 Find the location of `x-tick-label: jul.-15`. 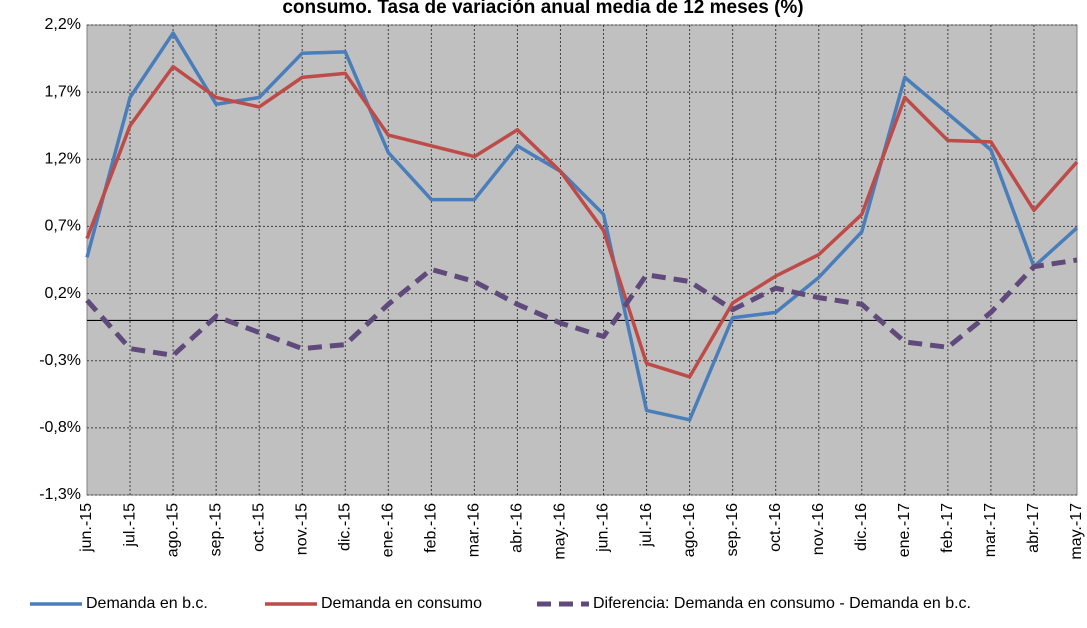

x-tick-label: jul.-15 is located at coordinates (129, 525).